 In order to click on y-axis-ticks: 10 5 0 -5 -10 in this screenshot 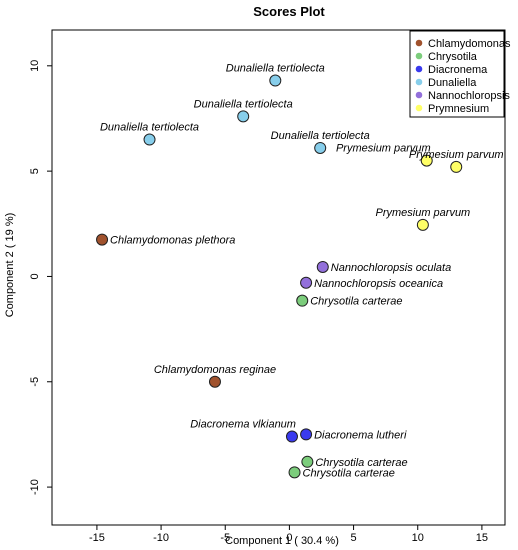, I will do `click(40, 277)`.